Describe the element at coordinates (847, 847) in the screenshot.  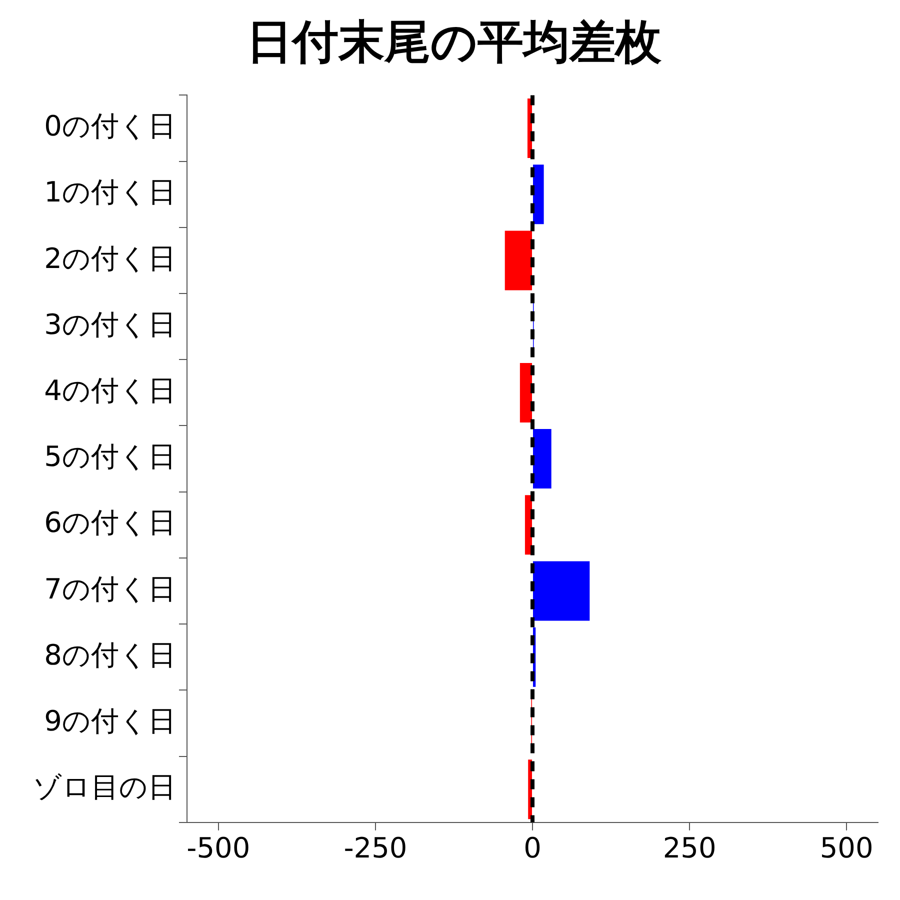
I see `x-tick-label: 500` at that location.